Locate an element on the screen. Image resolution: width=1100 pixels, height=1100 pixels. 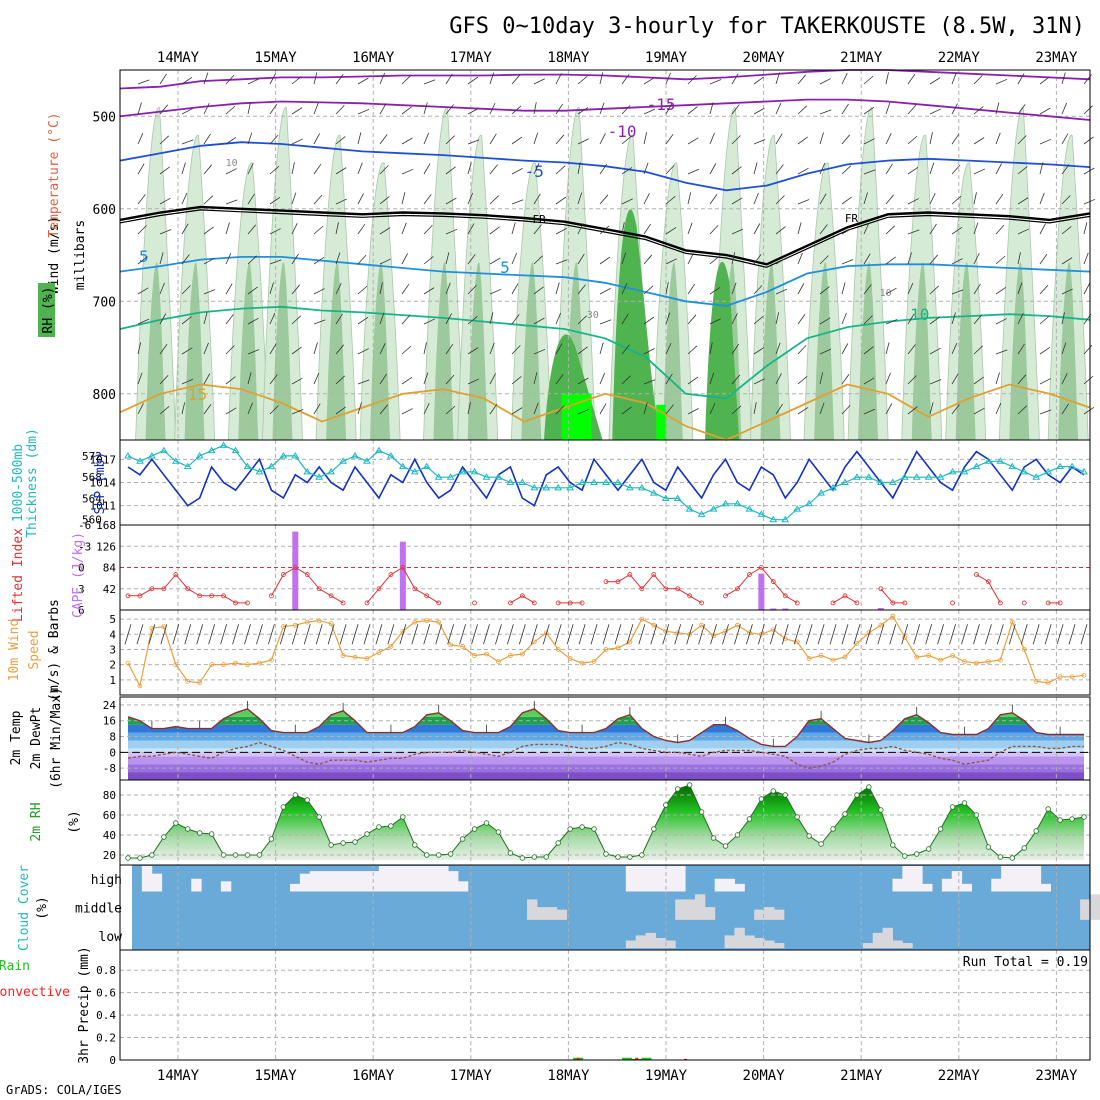
temperature-tick-label: 24 is located at coordinates (110, 705).